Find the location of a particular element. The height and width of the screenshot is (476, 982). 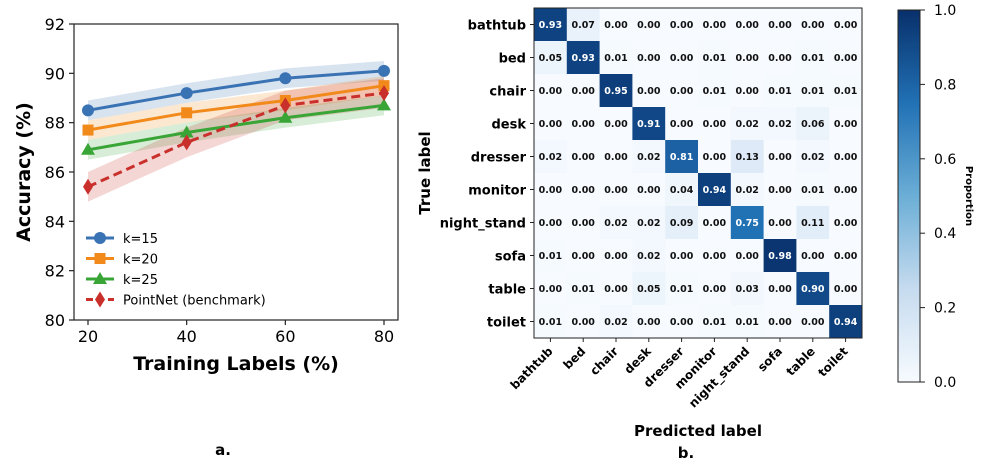

ytick-label: 88 is located at coordinates (55, 123).